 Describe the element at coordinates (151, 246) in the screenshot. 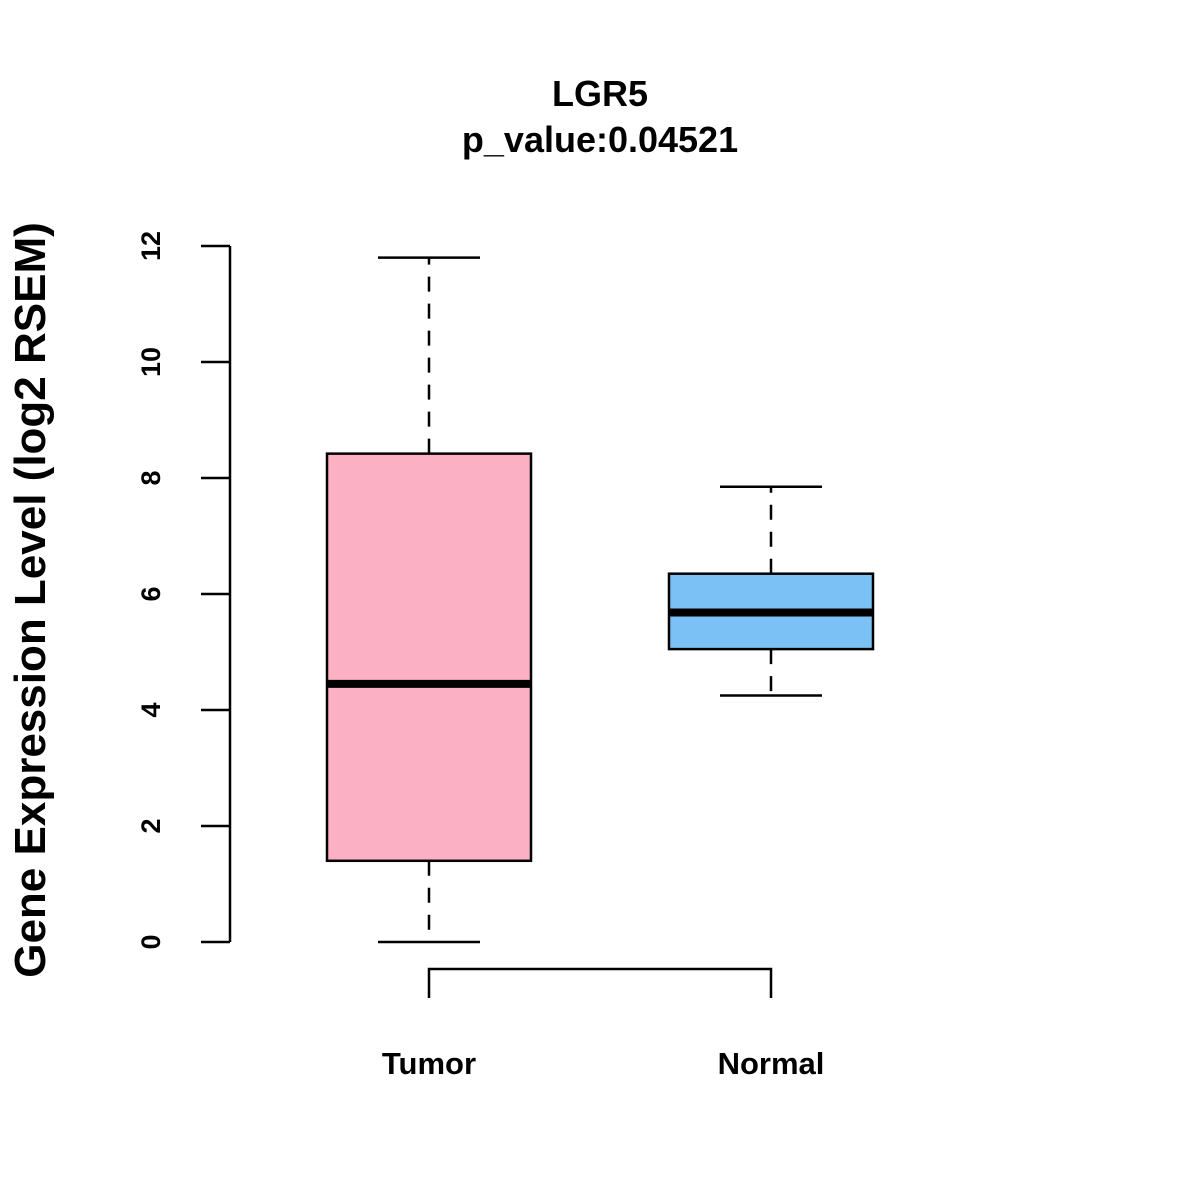

I see `y-tick-label: 12` at that location.